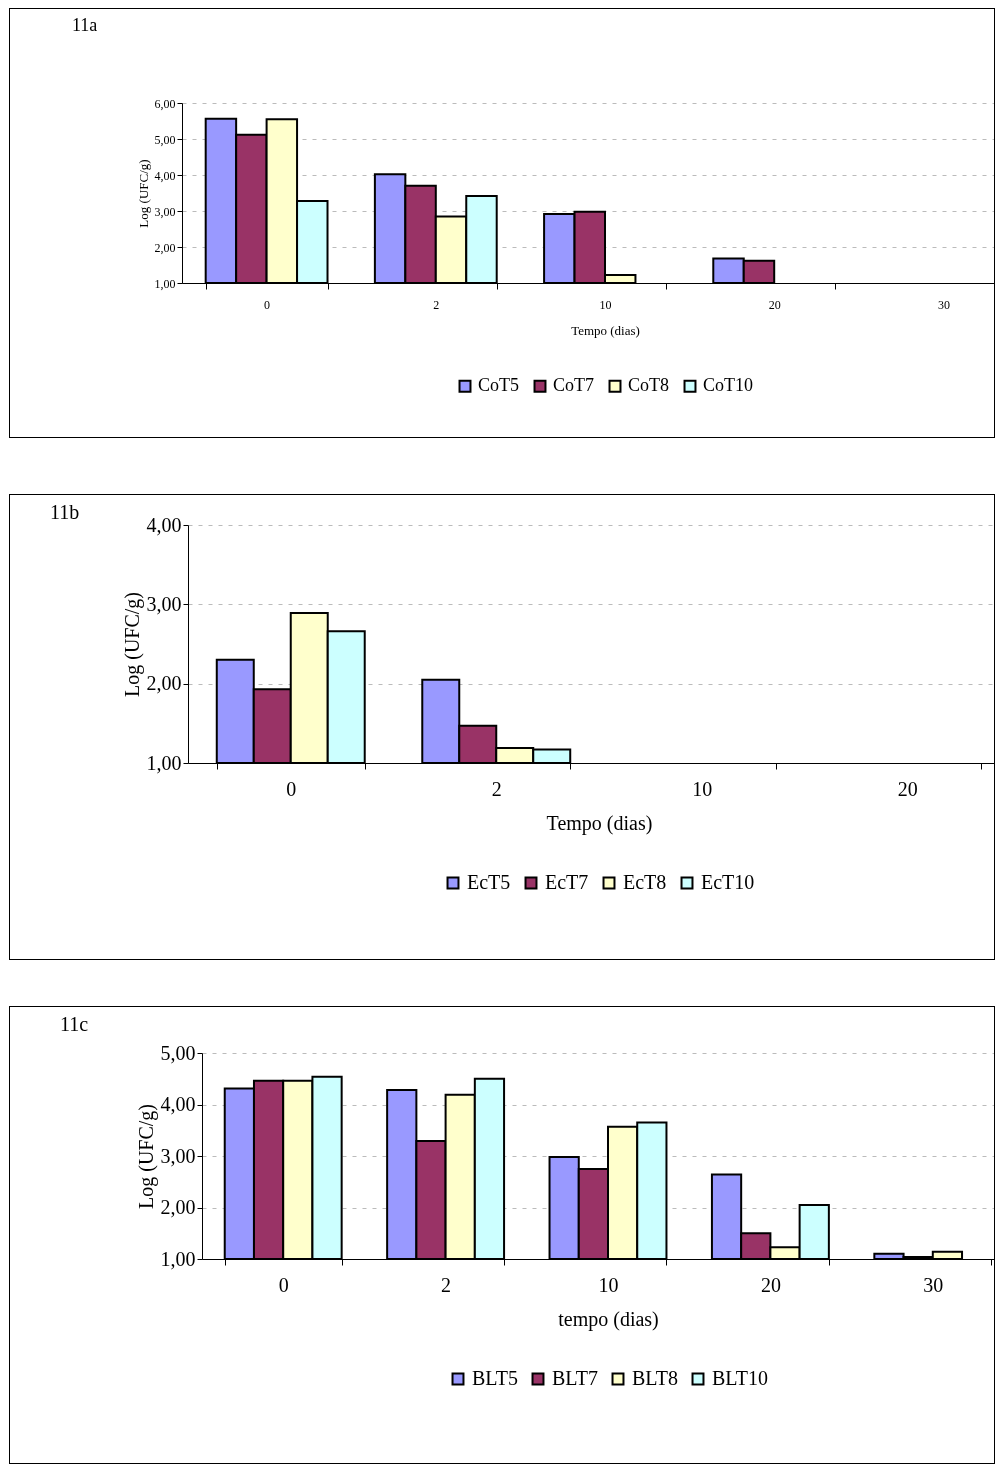 The width and height of the screenshot is (997, 1464). I want to click on legend-label: EcT7, so click(567, 882).